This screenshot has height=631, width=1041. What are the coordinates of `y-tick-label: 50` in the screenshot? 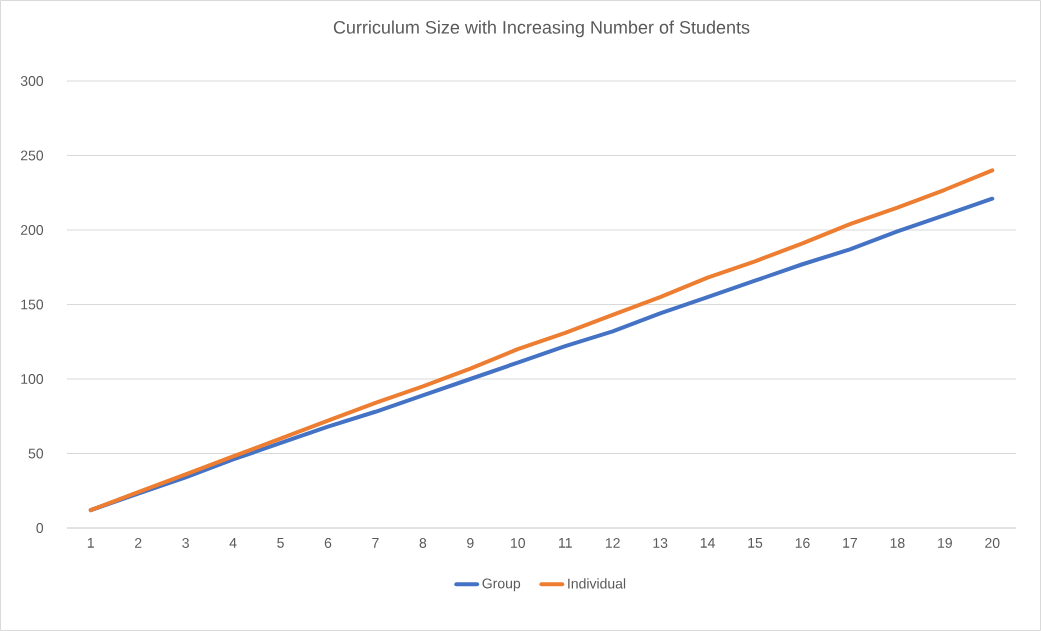 It's located at (36, 453).